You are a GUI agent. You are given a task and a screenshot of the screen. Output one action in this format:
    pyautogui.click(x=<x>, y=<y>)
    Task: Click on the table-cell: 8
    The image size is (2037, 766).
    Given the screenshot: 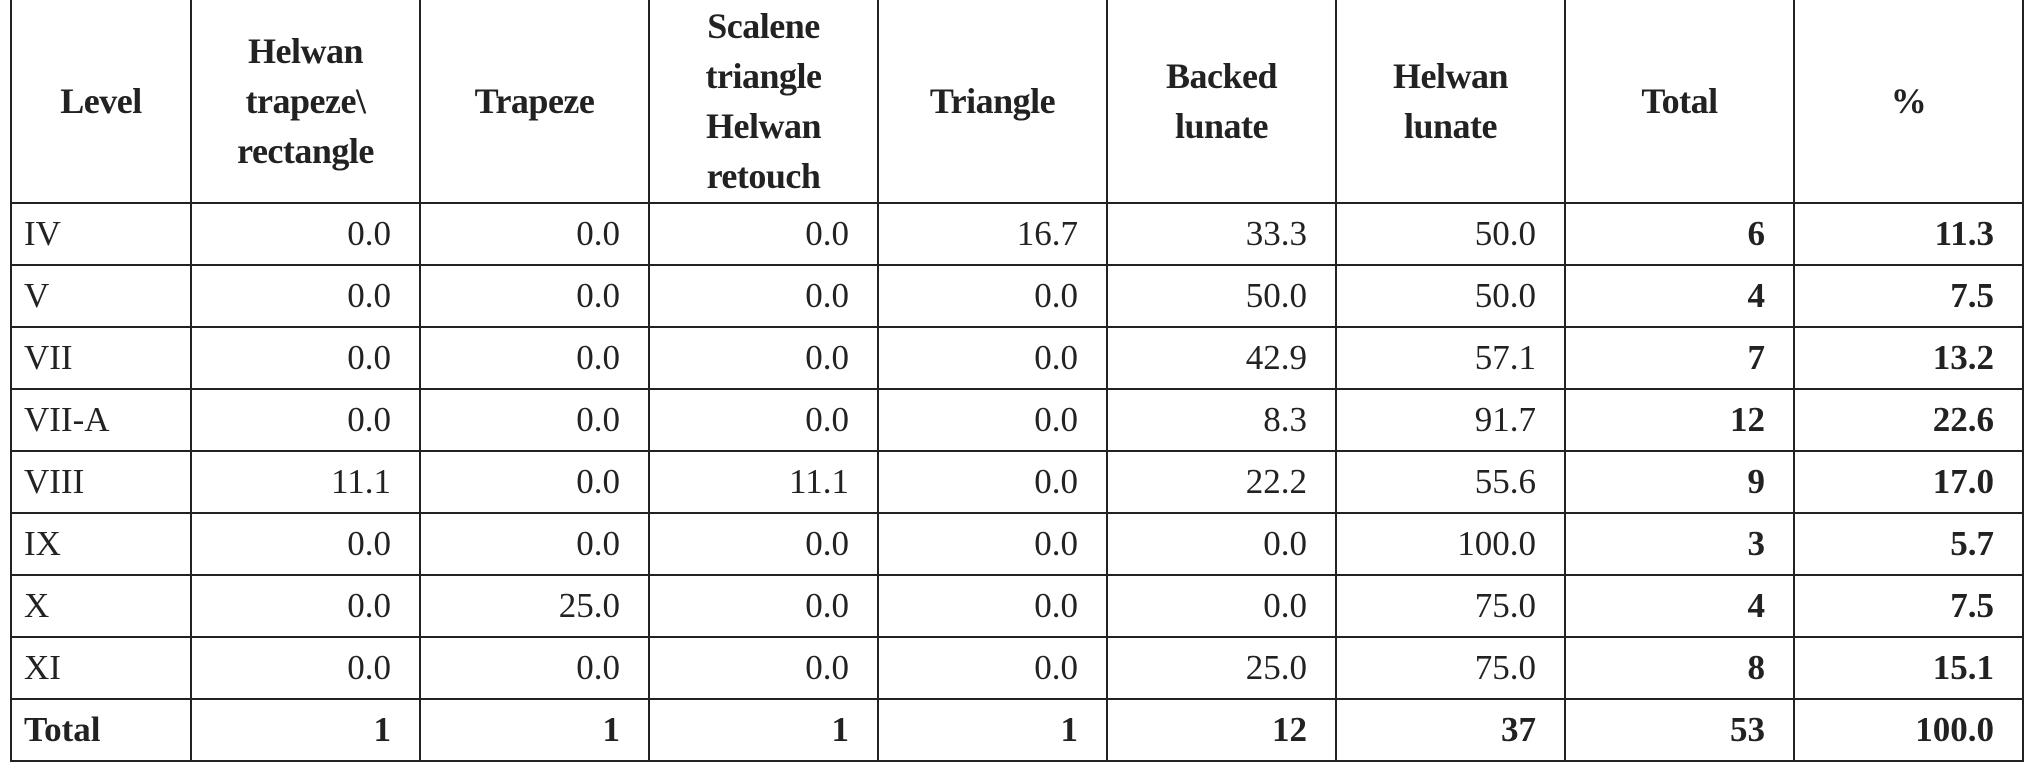 What is the action you would take?
    pyautogui.click(x=1679, y=668)
    